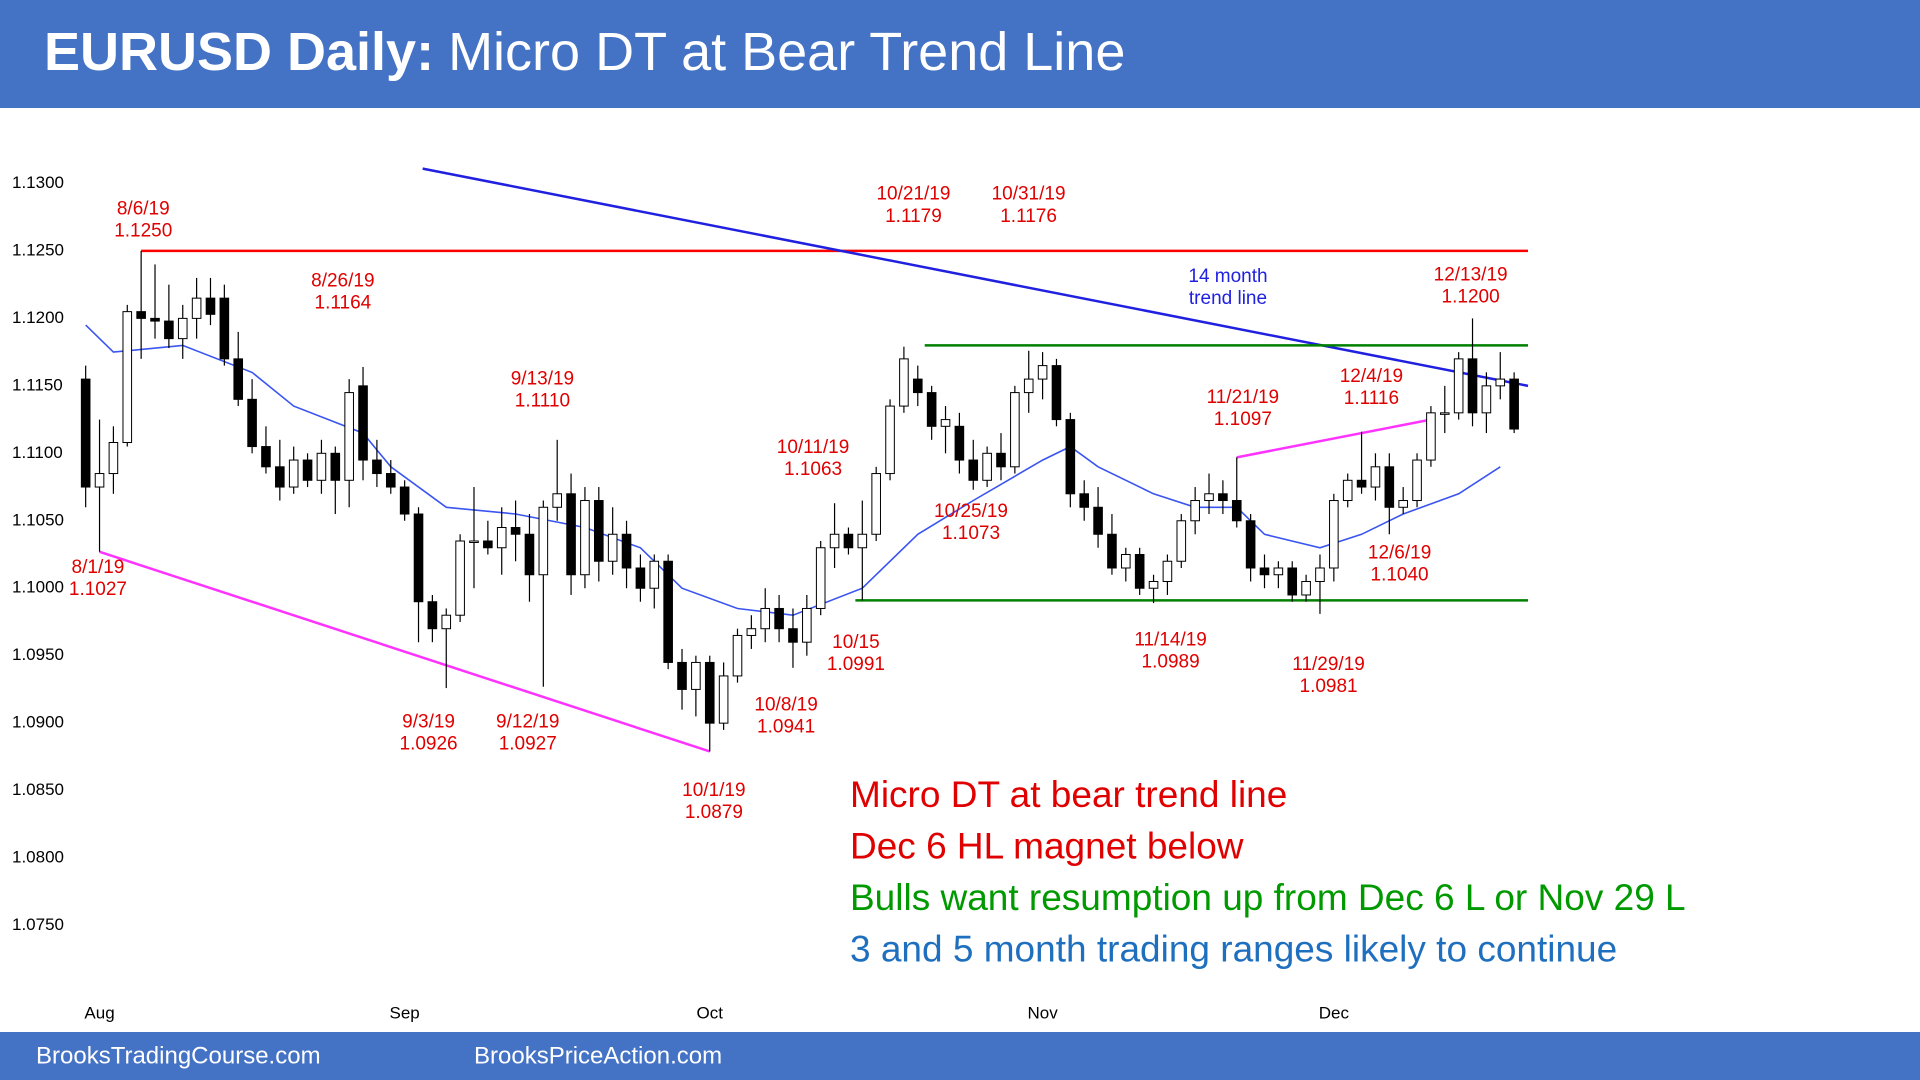 The width and height of the screenshot is (1920, 1080). What do you see at coordinates (1028, 216) in the screenshot?
I see `annotation-price: 1.1176` at bounding box center [1028, 216].